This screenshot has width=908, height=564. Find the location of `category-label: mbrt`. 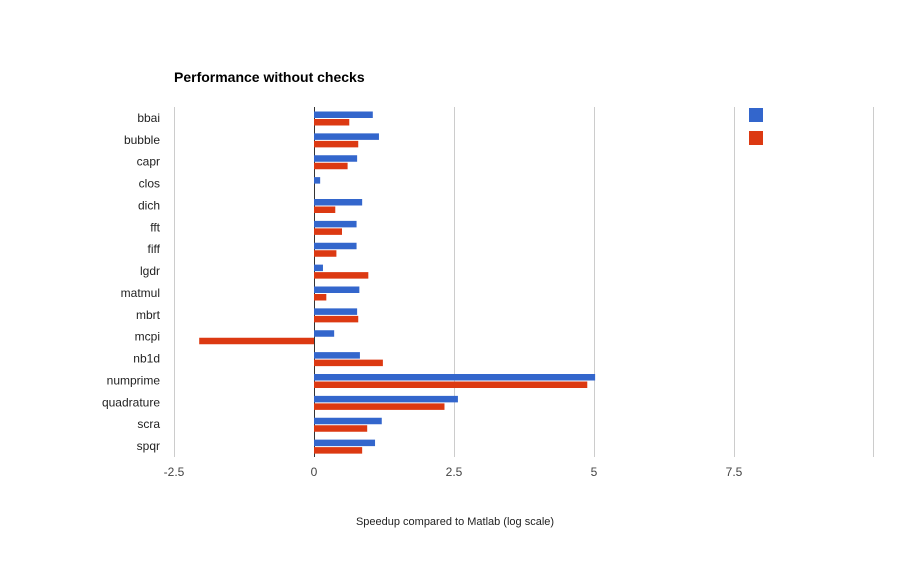

category-label: mbrt is located at coordinates (148, 315).